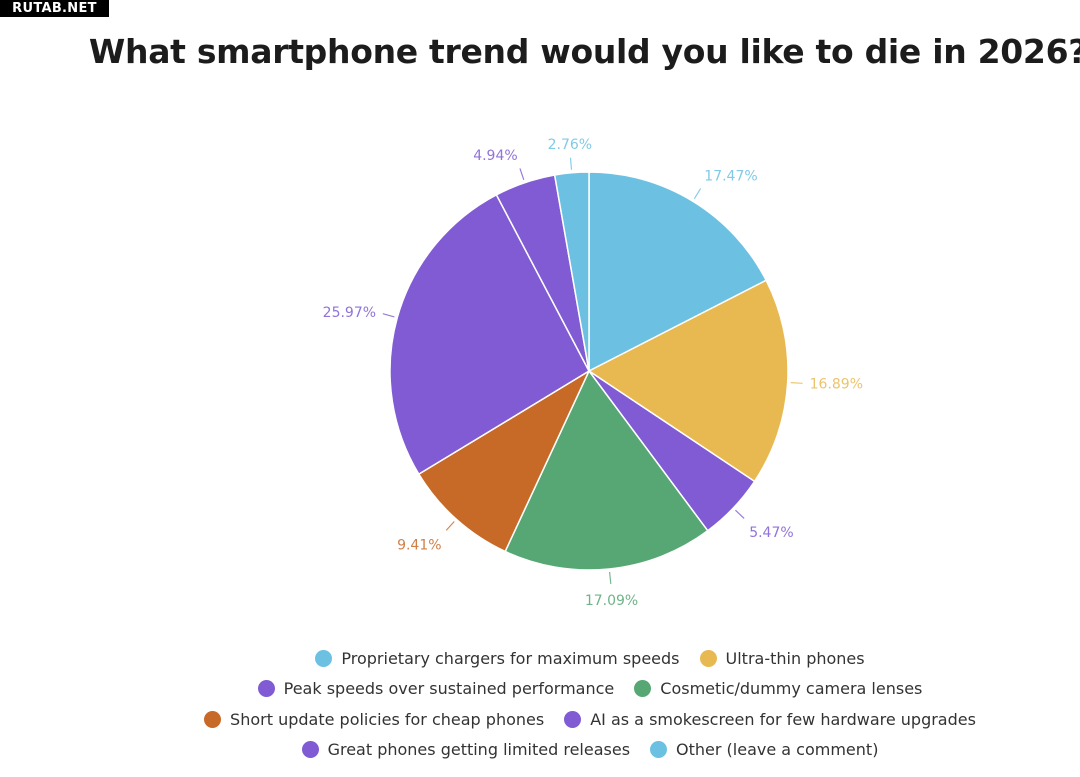 The image size is (1080, 777). I want to click on legend-item: Other (leave a comment), so click(764, 749).